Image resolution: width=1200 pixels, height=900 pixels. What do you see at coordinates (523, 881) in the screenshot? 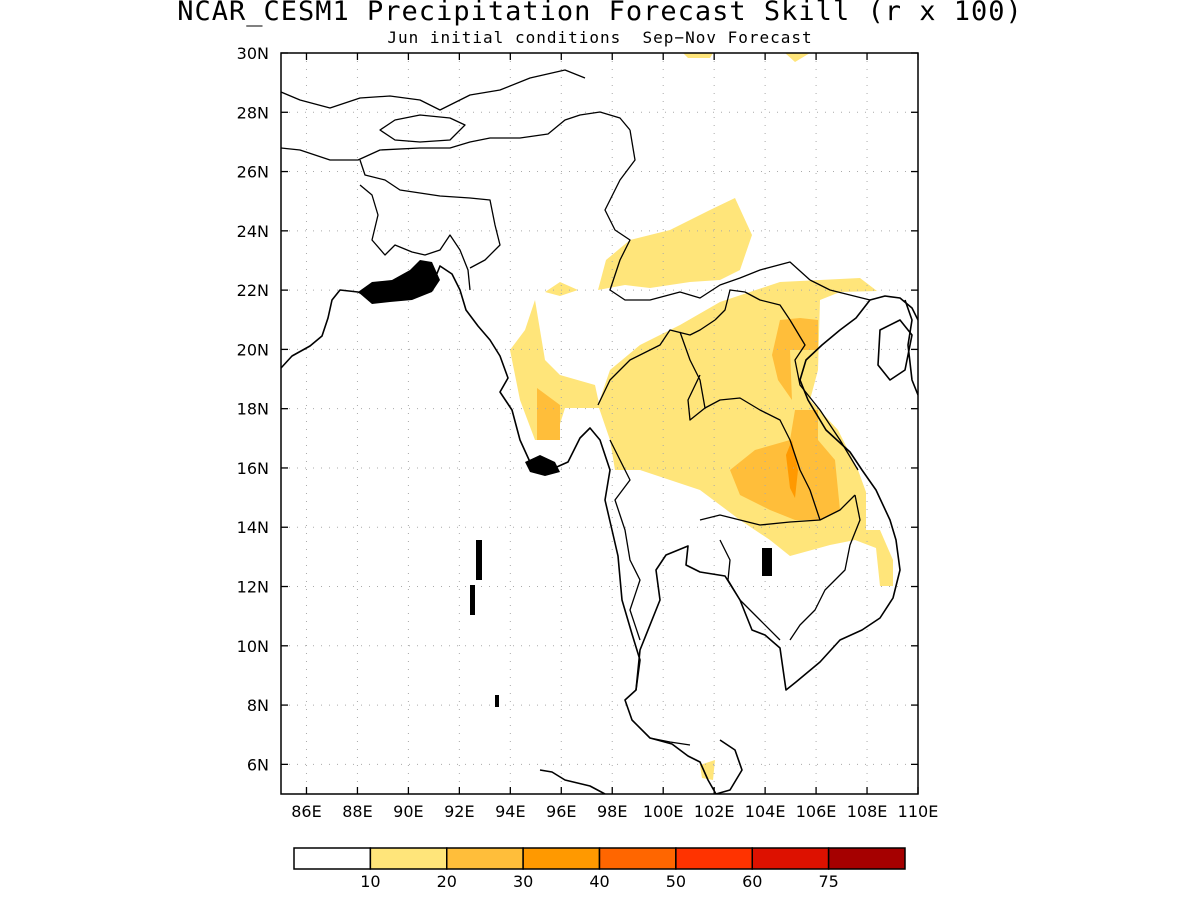
I see `colorbar-label: 30` at bounding box center [523, 881].